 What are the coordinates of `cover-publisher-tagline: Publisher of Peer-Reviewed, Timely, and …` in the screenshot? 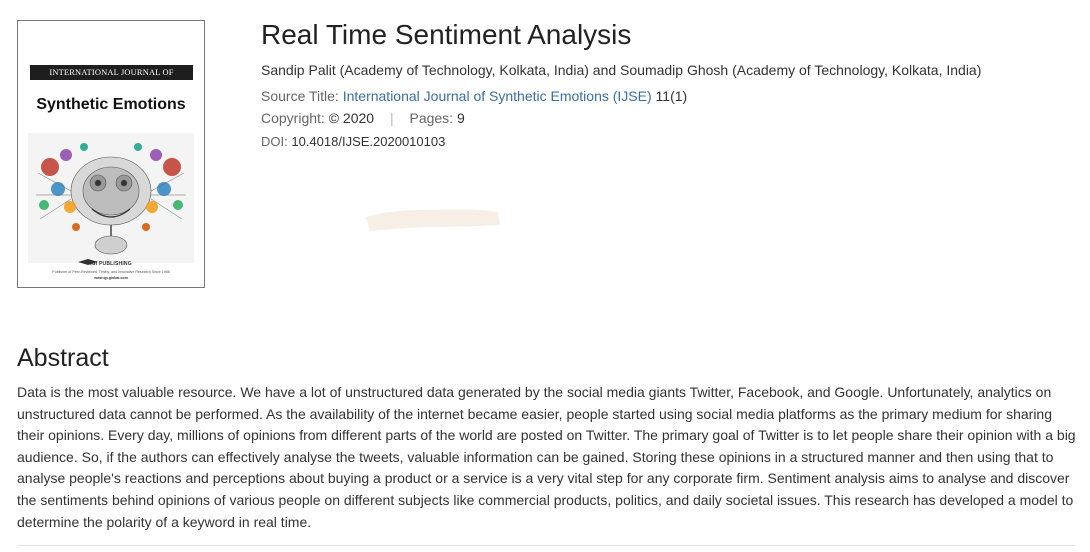 It's located at (111, 272).